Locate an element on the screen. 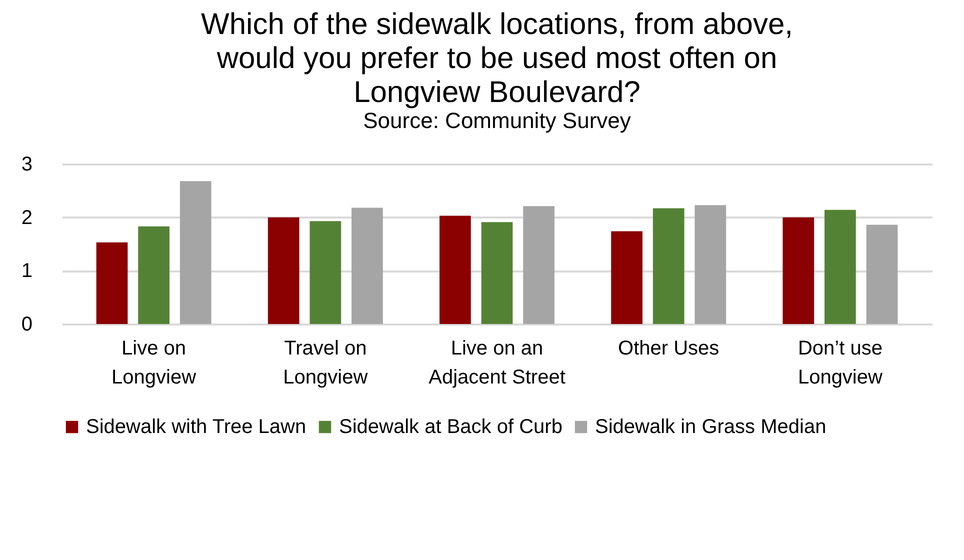  x-tick-label: Other Uses is located at coordinates (669, 349).